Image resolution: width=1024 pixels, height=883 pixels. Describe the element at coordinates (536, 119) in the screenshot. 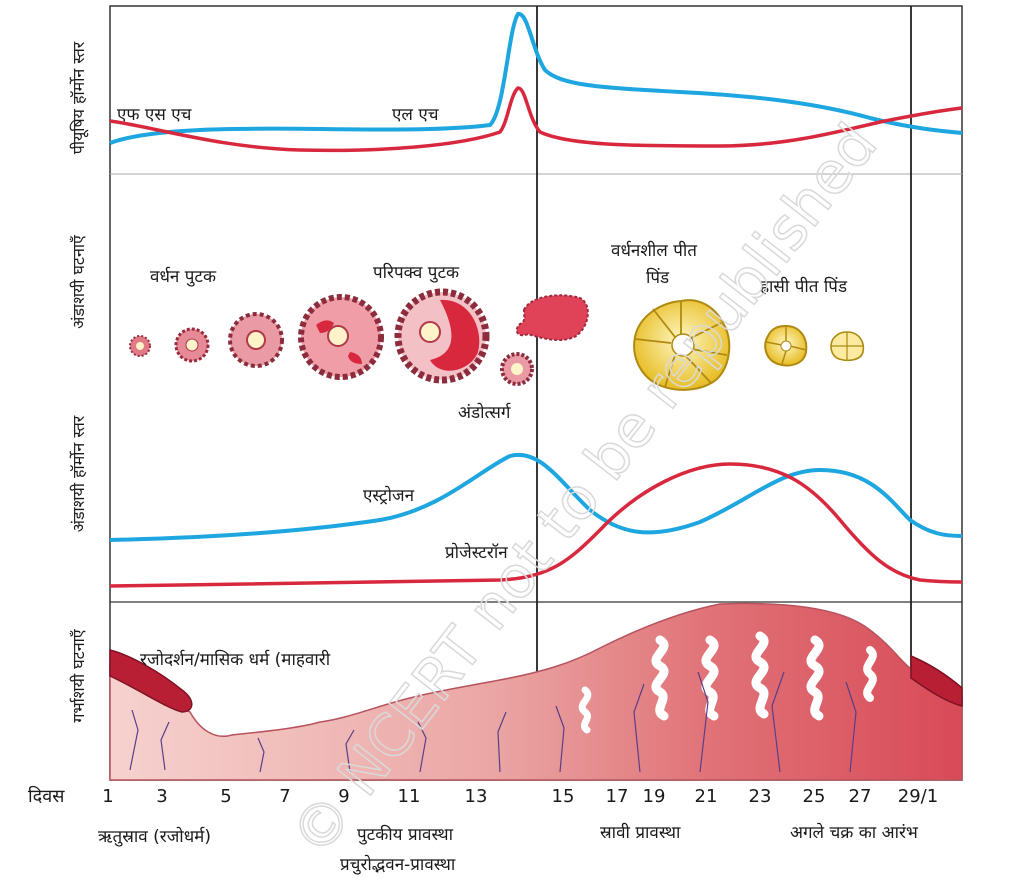

I see `fsh-curve` at that location.